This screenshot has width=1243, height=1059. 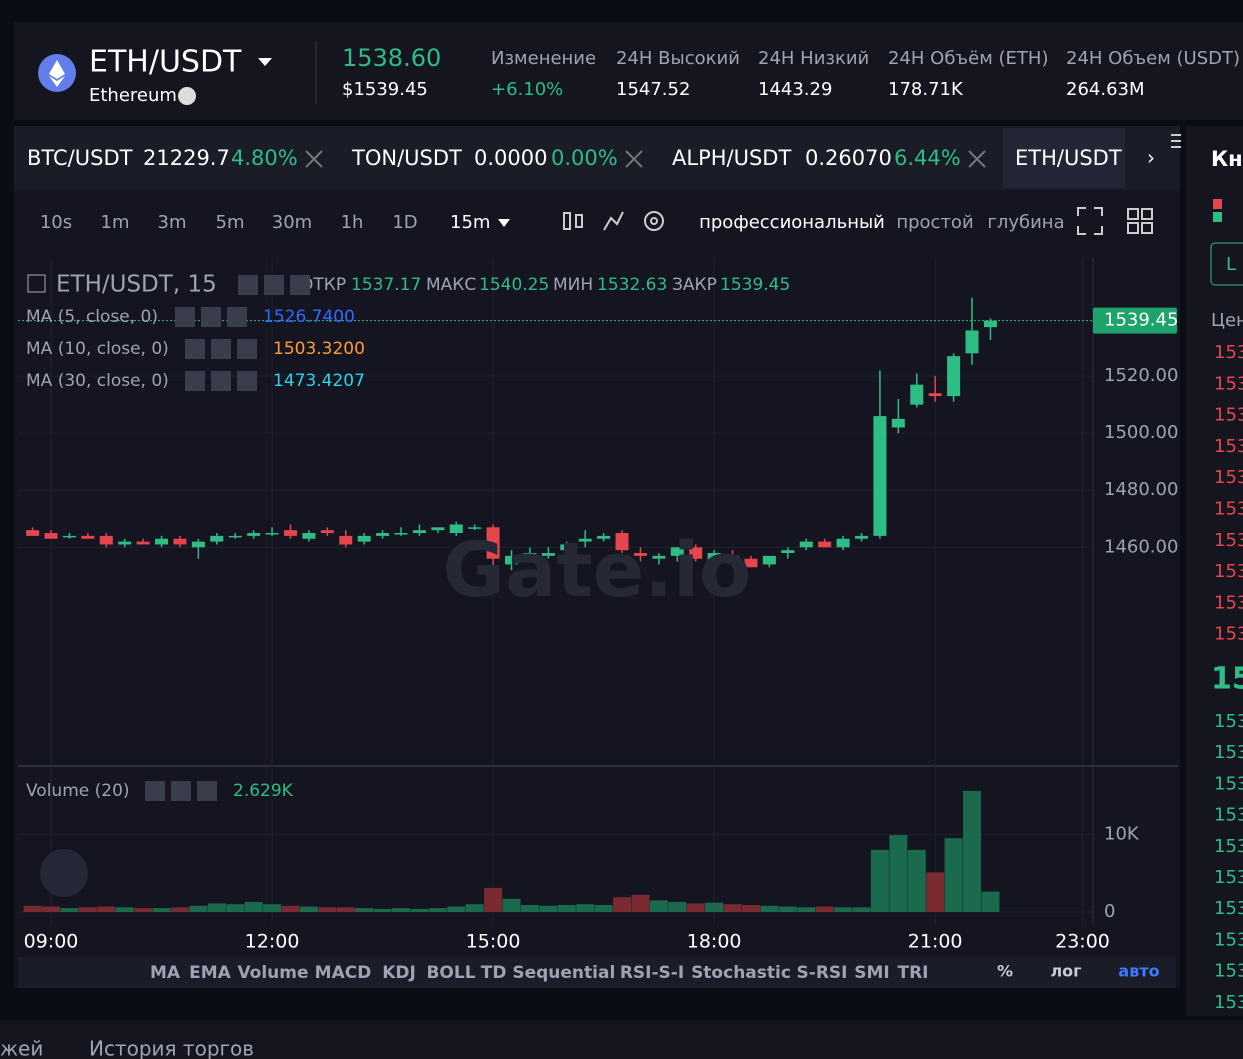 I want to click on indicator: TRI, so click(x=912, y=973).